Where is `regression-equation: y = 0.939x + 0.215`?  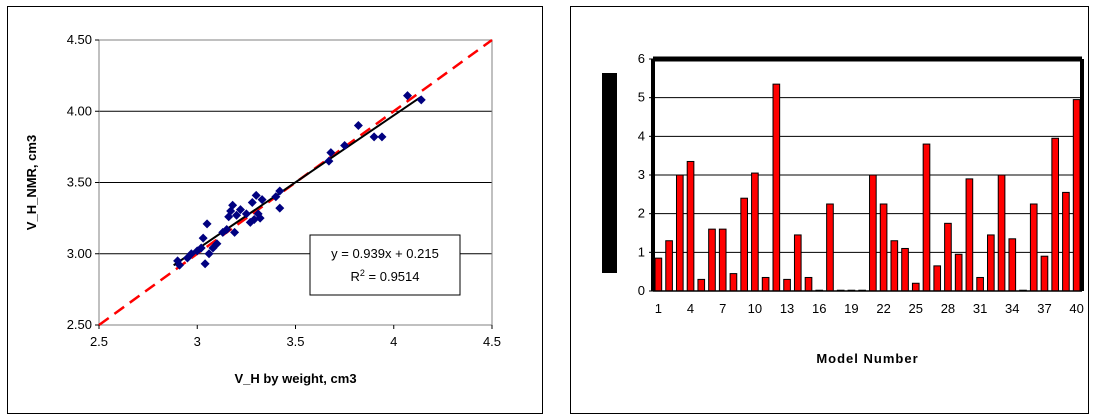
regression-equation: y = 0.939x + 0.215 is located at coordinates (385, 253).